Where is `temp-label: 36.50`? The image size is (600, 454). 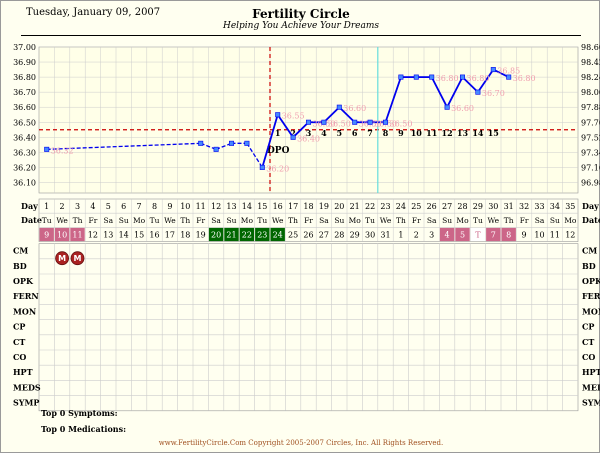 temp-label: 36.50 is located at coordinates (339, 123).